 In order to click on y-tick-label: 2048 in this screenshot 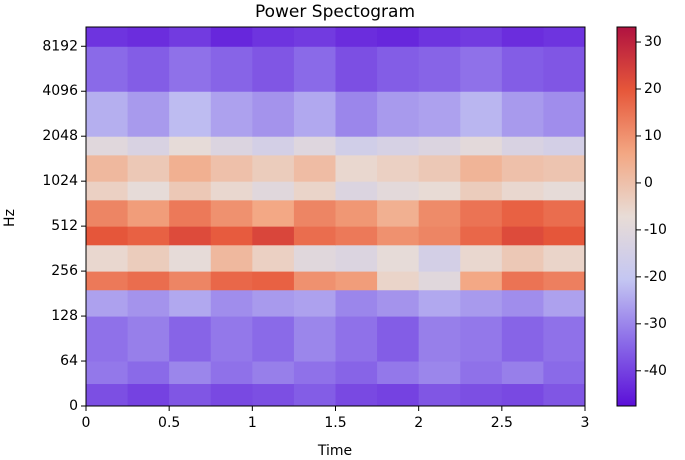, I will do `click(60, 136)`.